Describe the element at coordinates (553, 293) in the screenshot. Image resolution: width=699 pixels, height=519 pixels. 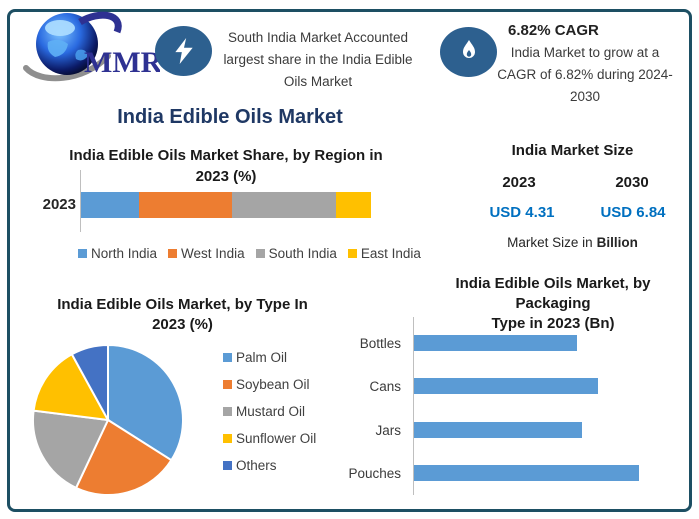
I see `packaging-chart-title-line1: India Edible Oils Market, by Packaging` at that location.